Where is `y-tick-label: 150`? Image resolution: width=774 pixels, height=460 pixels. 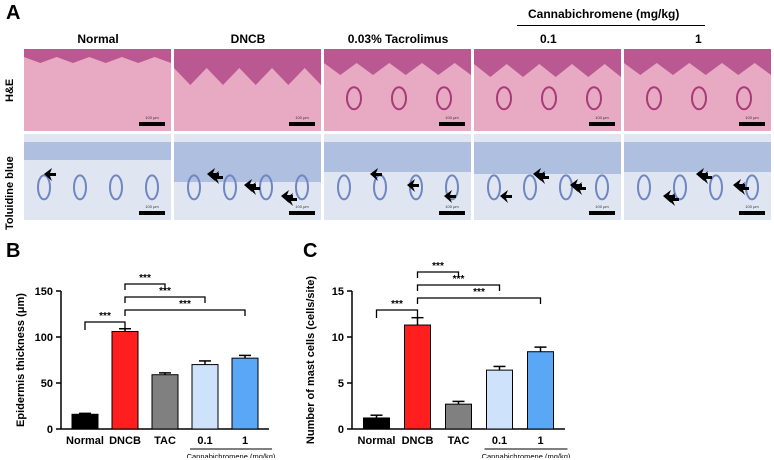 y-tick-label: 150 is located at coordinates (44, 292).